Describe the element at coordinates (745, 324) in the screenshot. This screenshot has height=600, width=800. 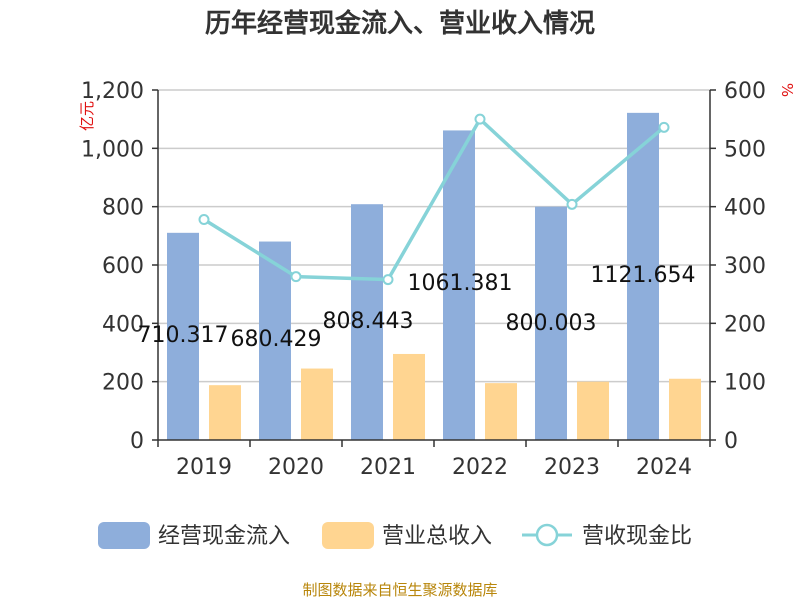
I see `y2-tick-label: 200` at that location.